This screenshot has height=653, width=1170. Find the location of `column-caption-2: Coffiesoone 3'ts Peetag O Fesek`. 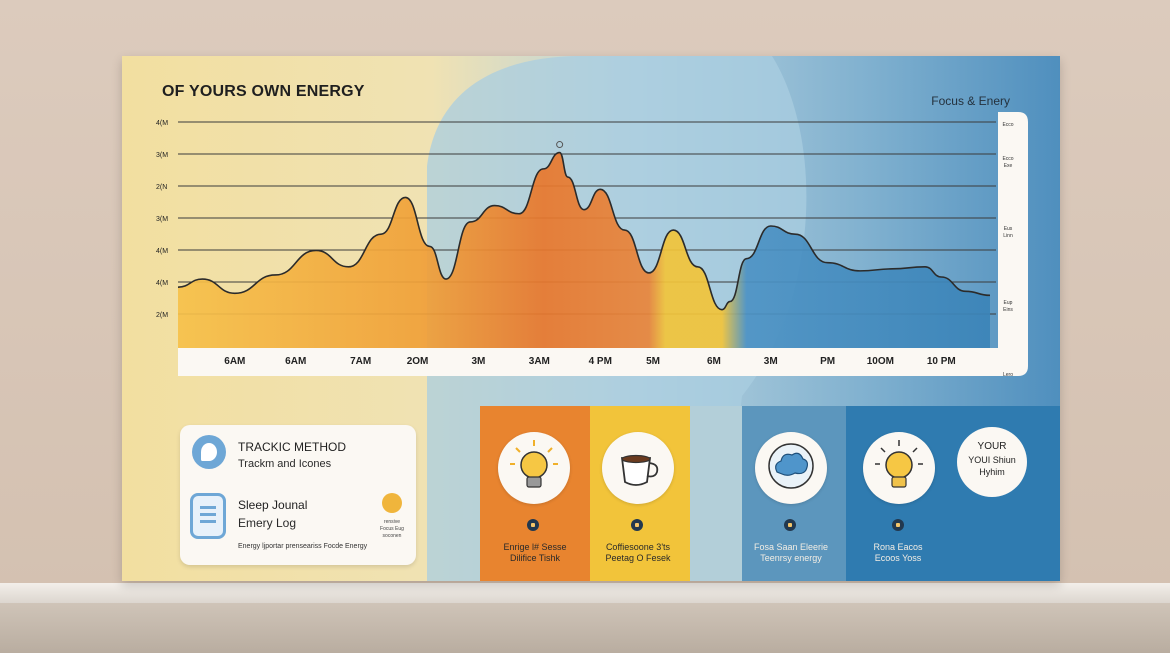

column-caption-2: Coffiesoone 3'ts Peetag O Fesek is located at coordinates (638, 552).